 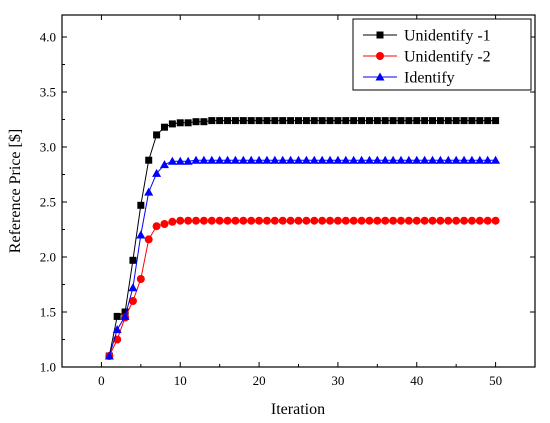 What do you see at coordinates (48, 147) in the screenshot?
I see `y-tick-label: 3.0` at bounding box center [48, 147].